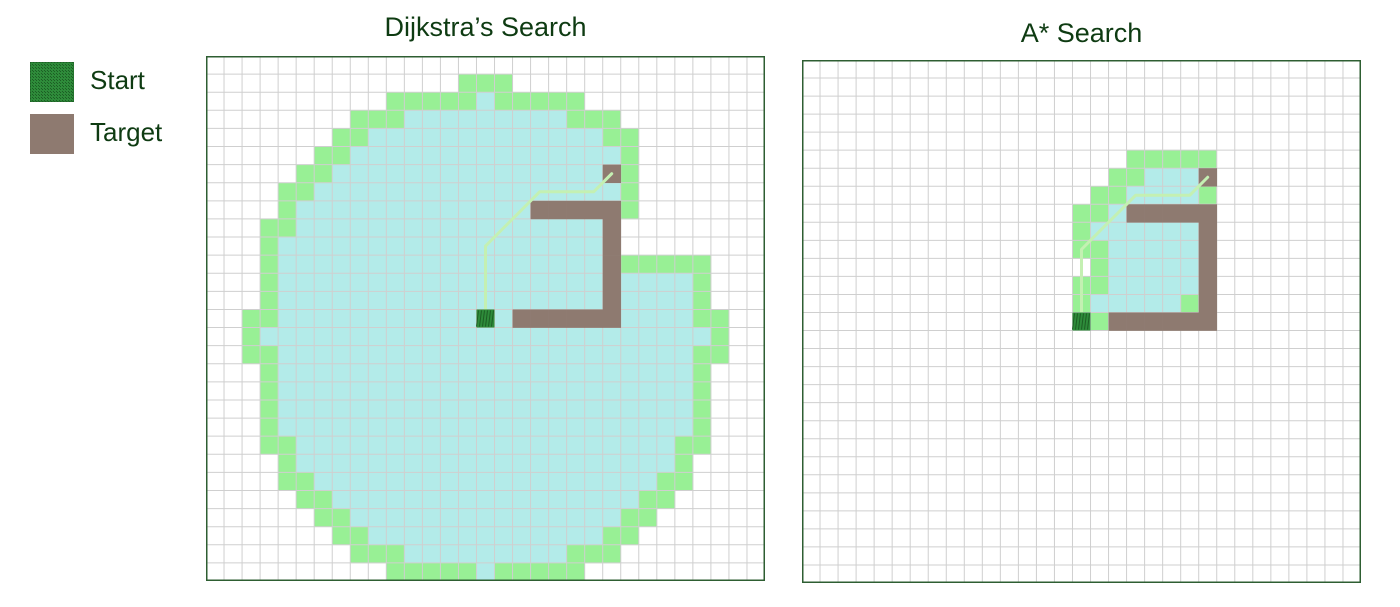  I want to click on path-line, so click(1145, 249).